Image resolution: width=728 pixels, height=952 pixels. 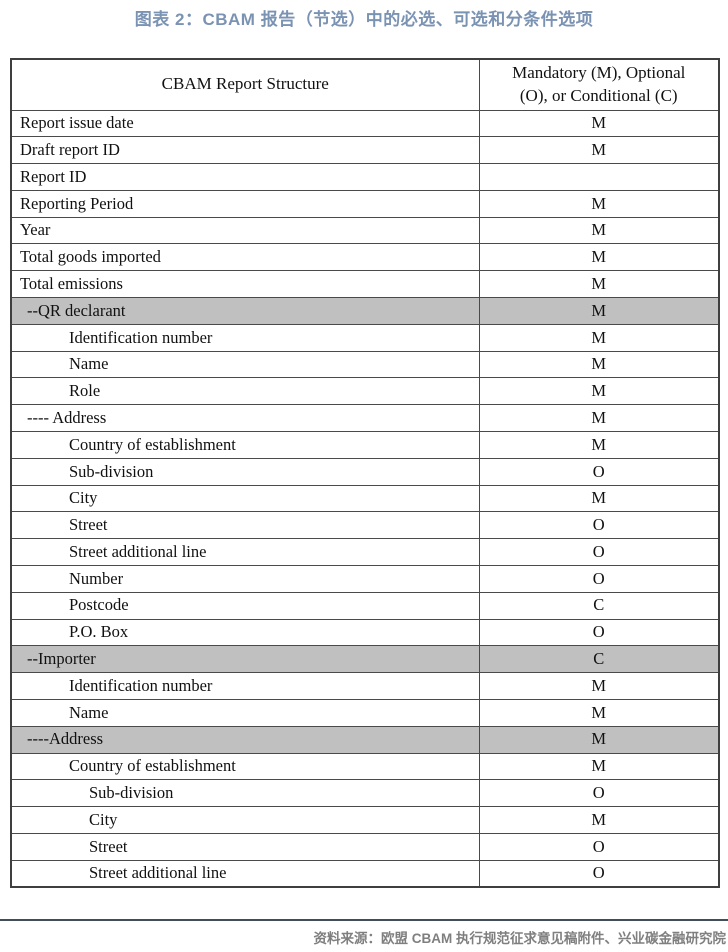 I want to click on table-row: --QR declarant M, so click(x=365, y=311).